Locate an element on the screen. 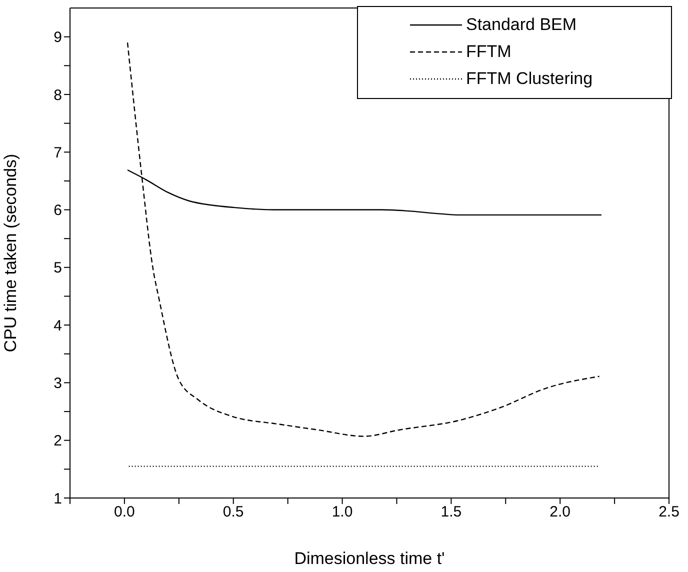 The image size is (688, 572). y-tick-label: 3 is located at coordinates (58, 383).